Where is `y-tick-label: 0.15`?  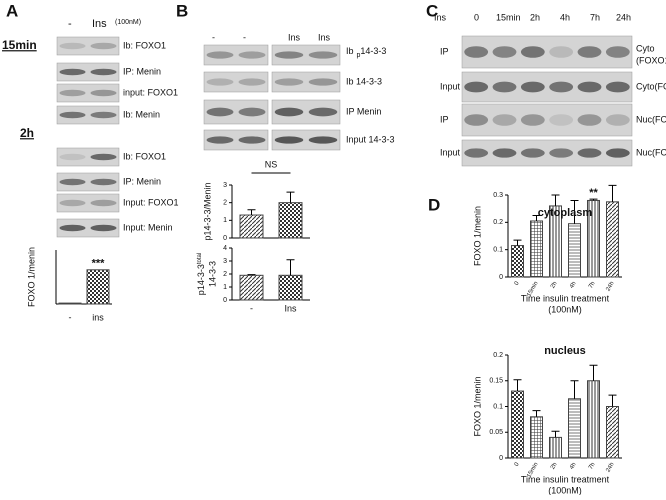 y-tick-label: 0.15 is located at coordinates (496, 381).